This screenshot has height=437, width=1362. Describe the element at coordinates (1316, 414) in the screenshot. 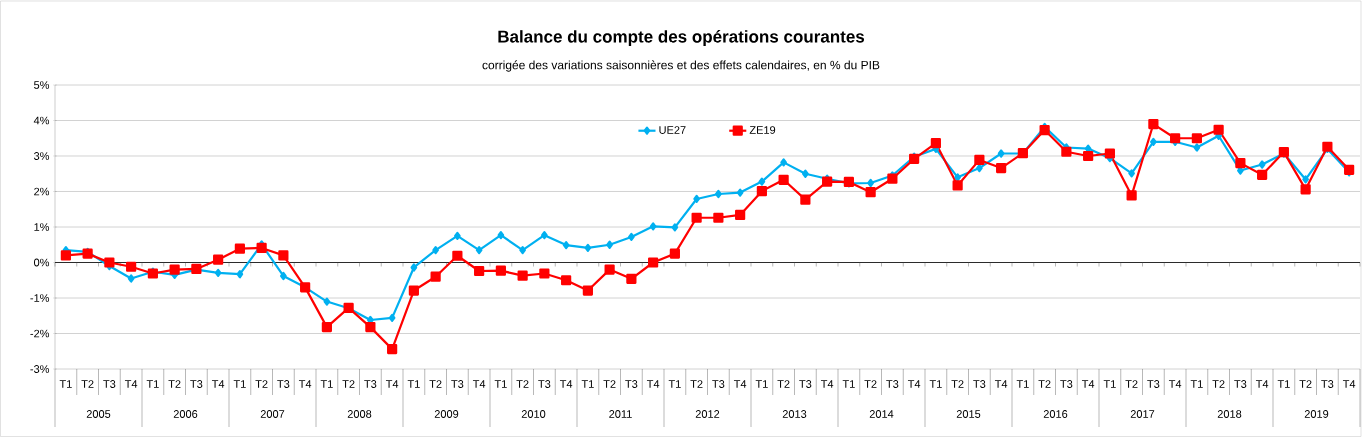

I see `text: 2019` at that location.